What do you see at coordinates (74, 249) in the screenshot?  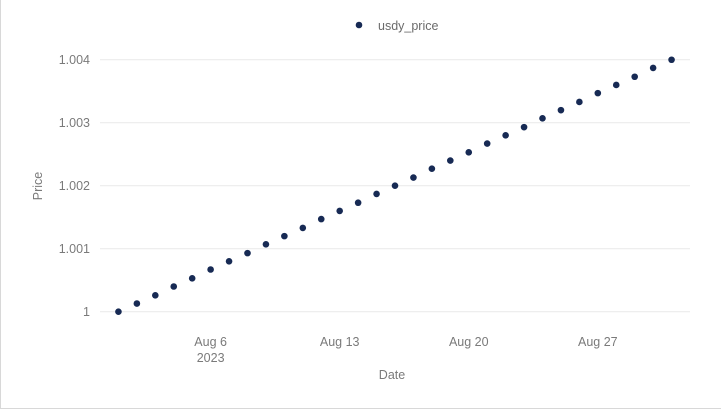 I see `y-tick-label: 1.001` at bounding box center [74, 249].